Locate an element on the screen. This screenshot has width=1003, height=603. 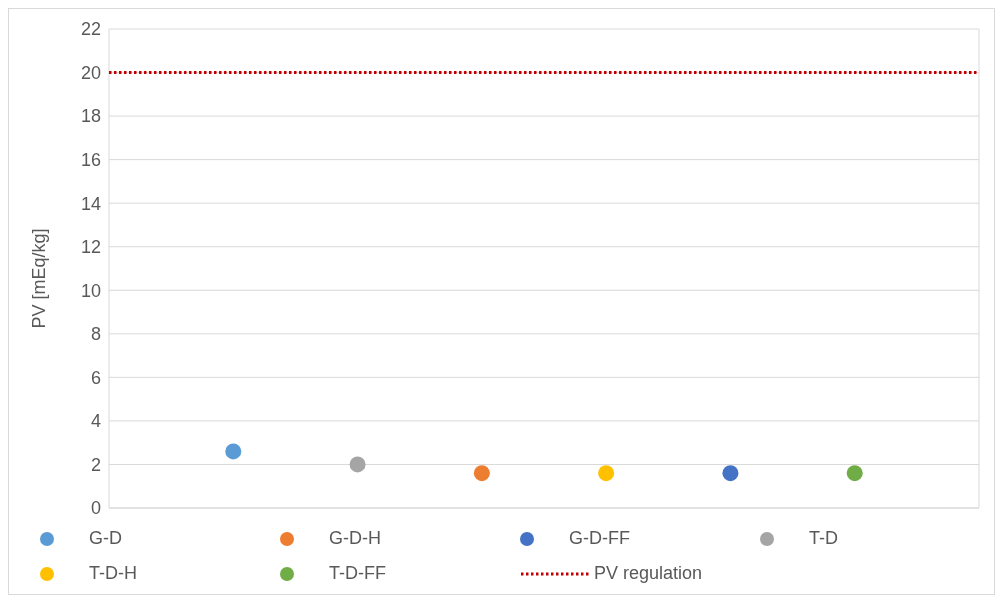
y-tick-label: 8 is located at coordinates (95, 334).